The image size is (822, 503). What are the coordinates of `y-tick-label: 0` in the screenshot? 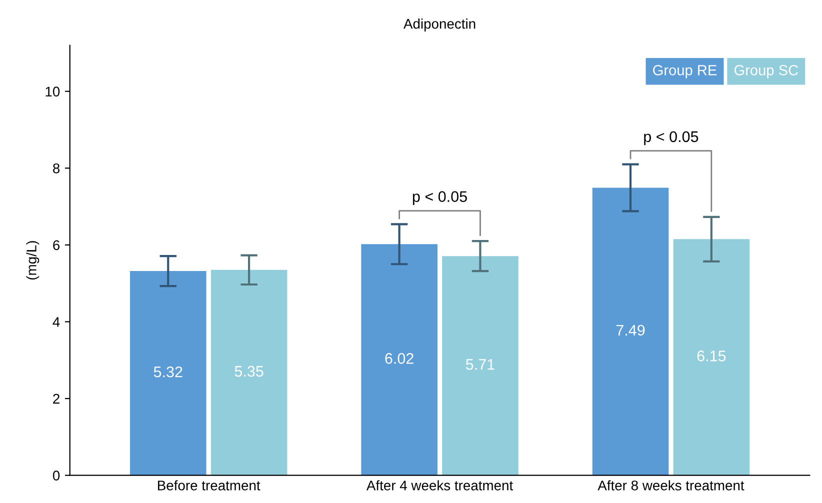 It's located at (56, 475).